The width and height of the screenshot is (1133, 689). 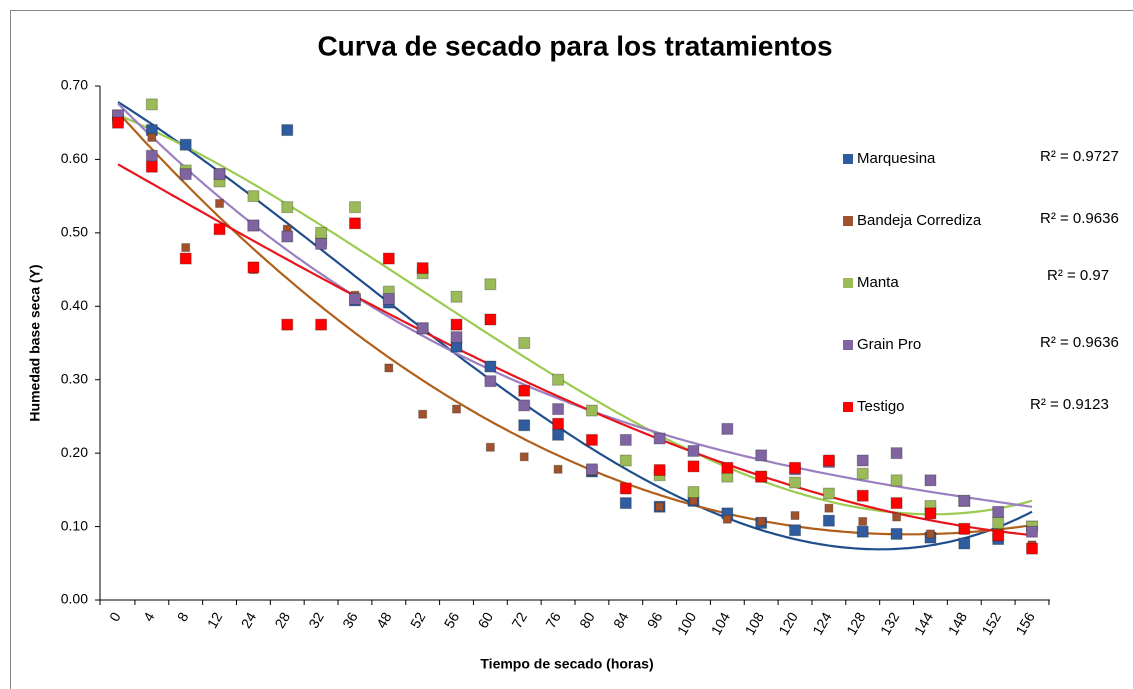 I want to click on trendline-r2: R² = 0.97, so click(x=1078, y=275).